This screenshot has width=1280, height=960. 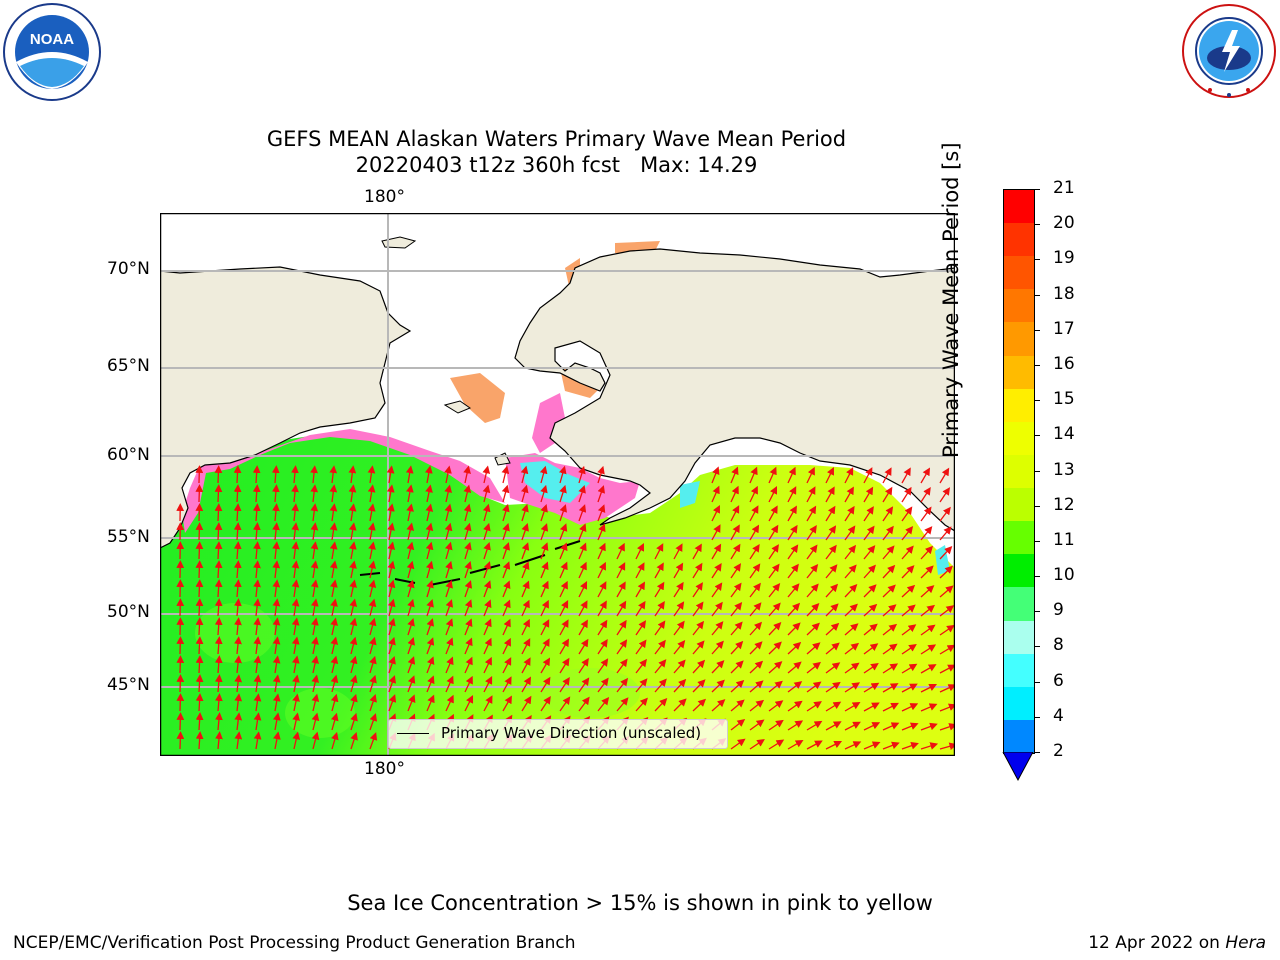 I want to click on noaa-logo: NOAA, so click(x=52, y=52).